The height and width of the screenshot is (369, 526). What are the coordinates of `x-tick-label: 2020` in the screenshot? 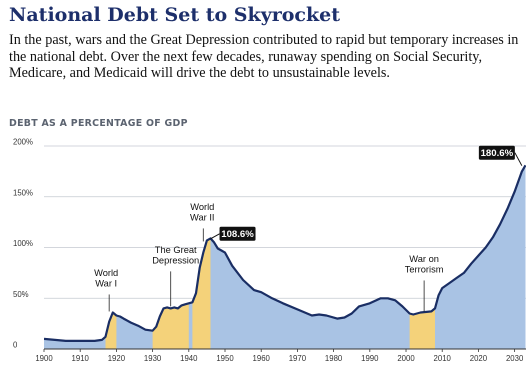 It's located at (479, 358).